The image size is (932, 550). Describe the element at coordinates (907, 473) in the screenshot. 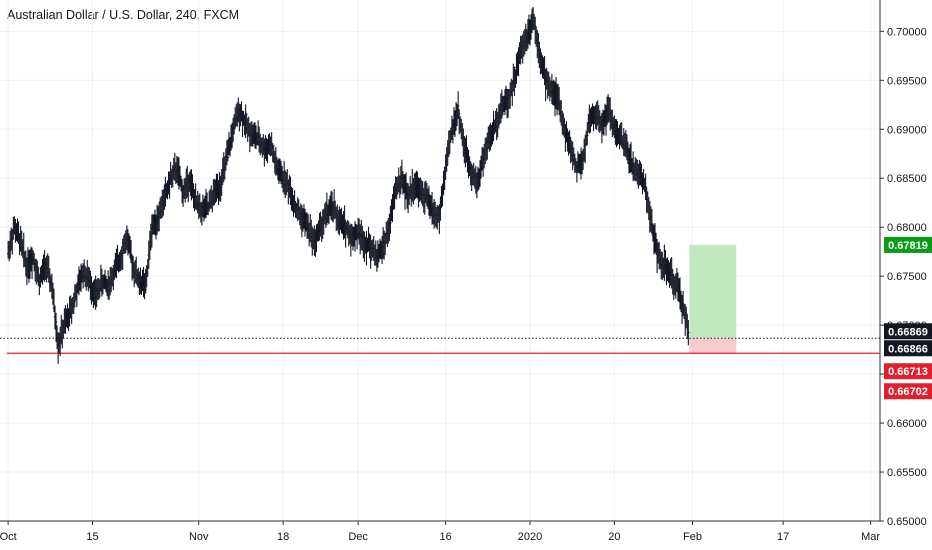

I see `y-tick-label: 0.65500` at that location.